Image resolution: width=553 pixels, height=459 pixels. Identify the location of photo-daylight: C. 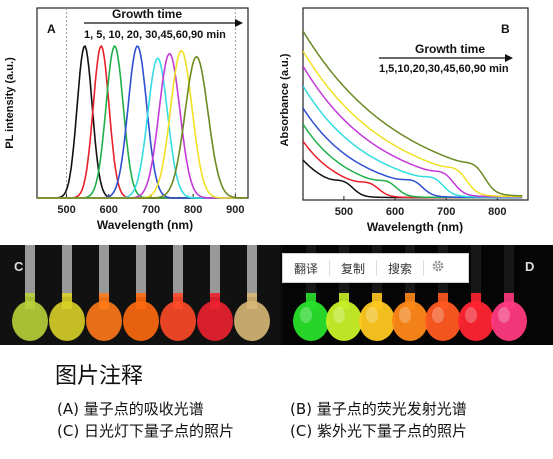
(140, 295).